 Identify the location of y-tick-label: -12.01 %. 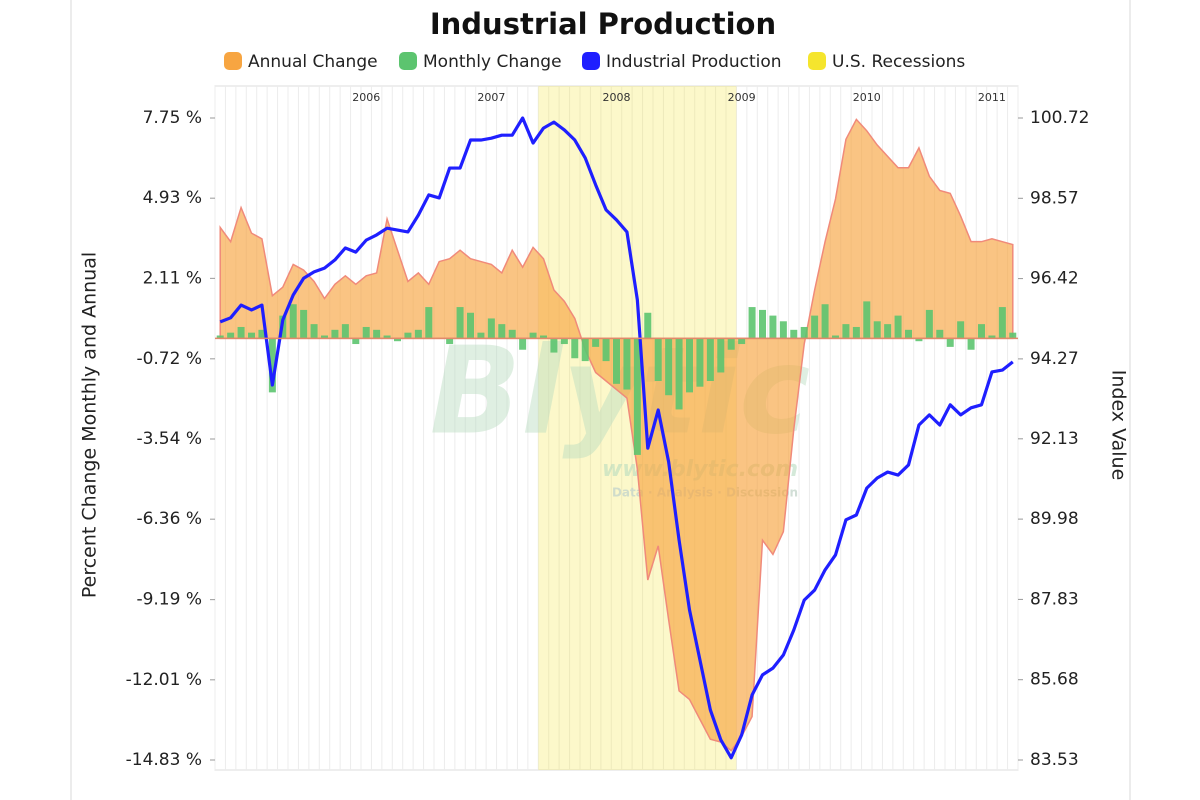
(164, 680).